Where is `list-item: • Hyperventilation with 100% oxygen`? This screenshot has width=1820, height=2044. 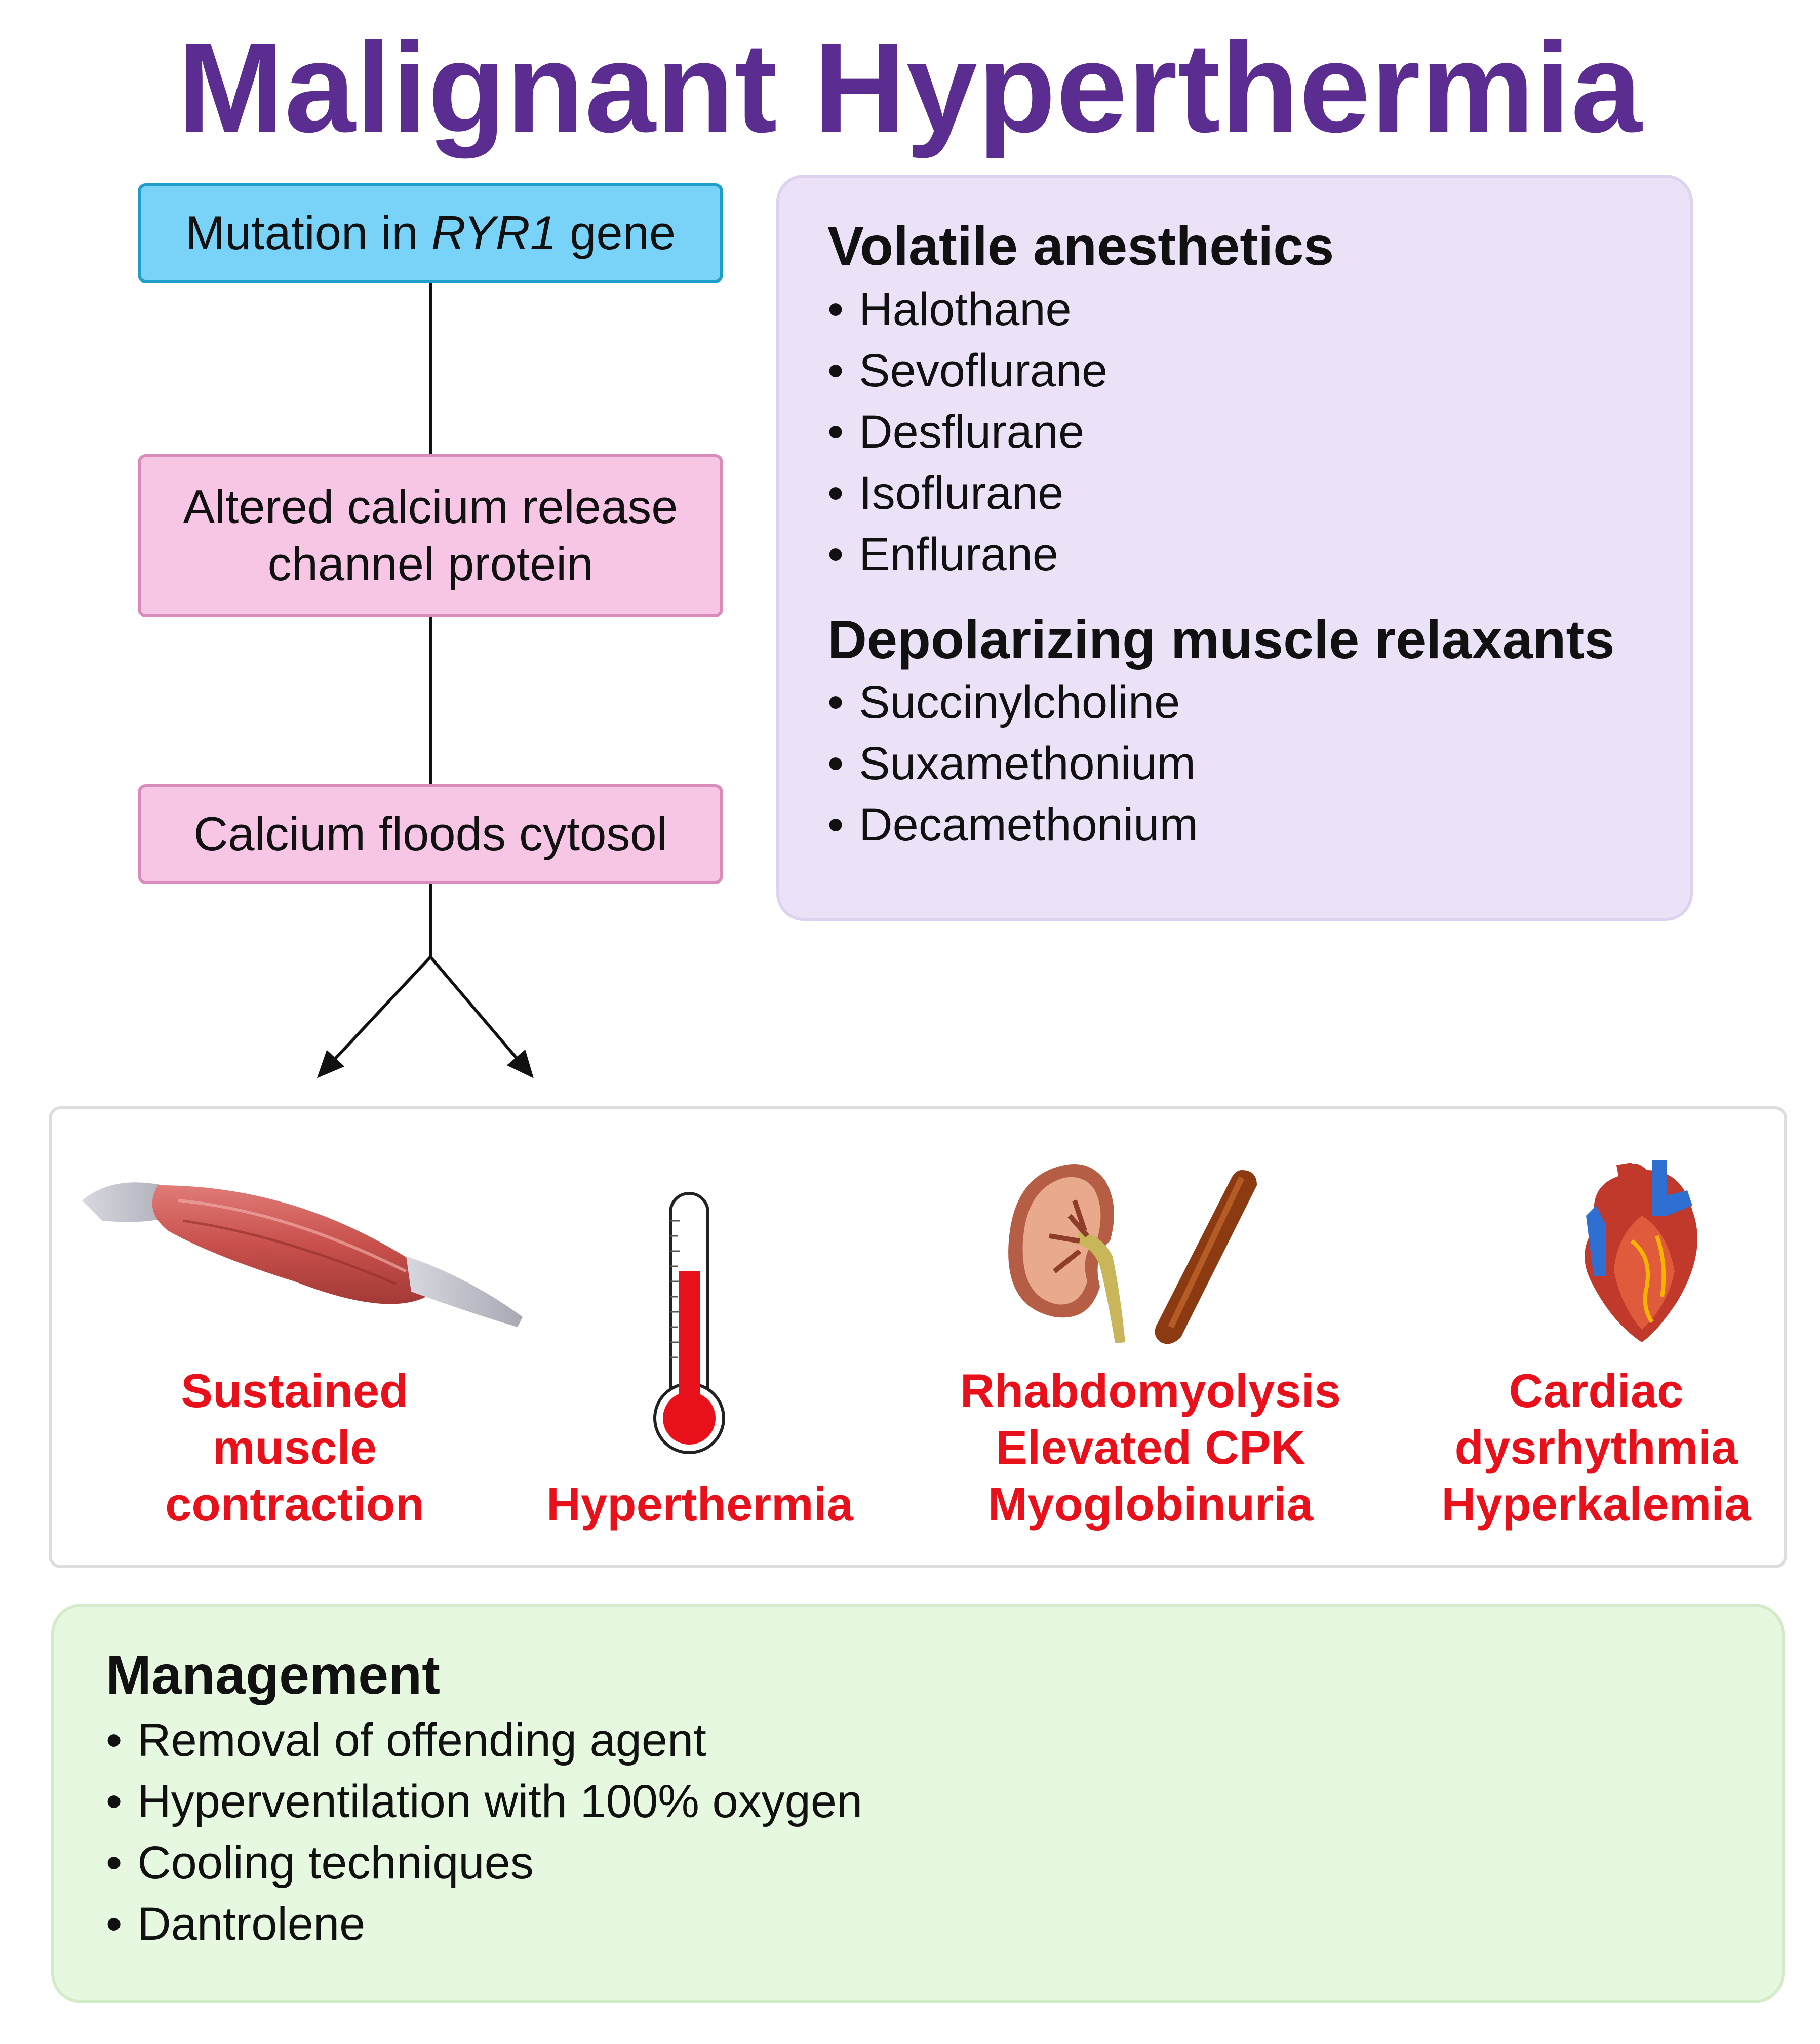 list-item: • Hyperventilation with 100% oxygen is located at coordinates (944, 1802).